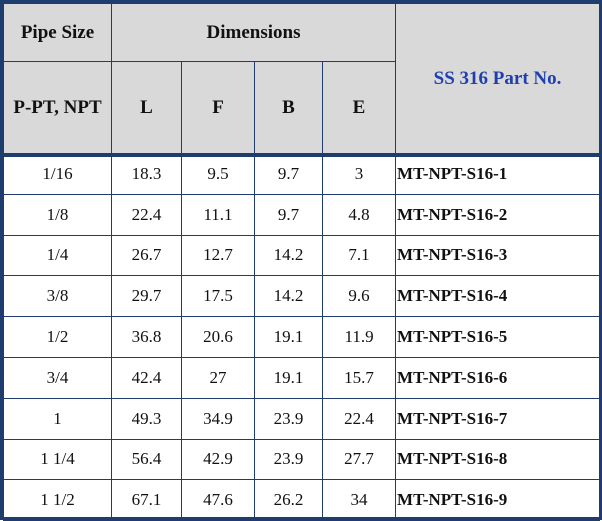  Describe the element at coordinates (498, 296) in the screenshot. I see `part-number-cell: MT-NPT-S16-4` at that location.